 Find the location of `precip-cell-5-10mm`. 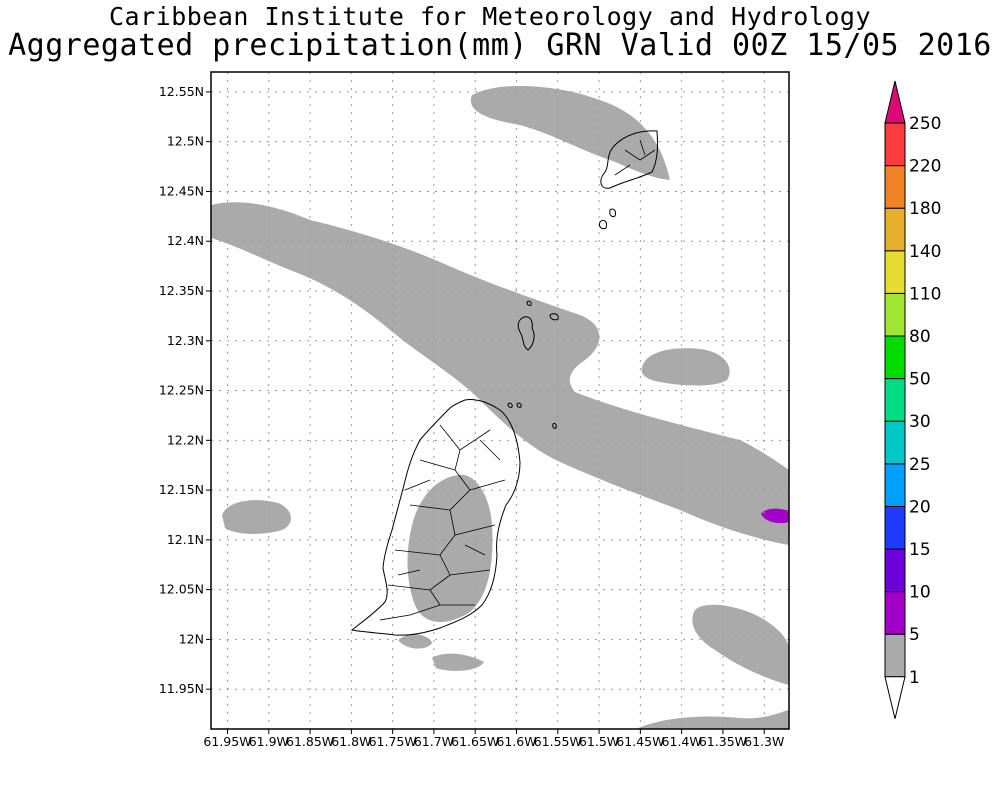

precip-cell-5-10mm is located at coordinates (775, 516).